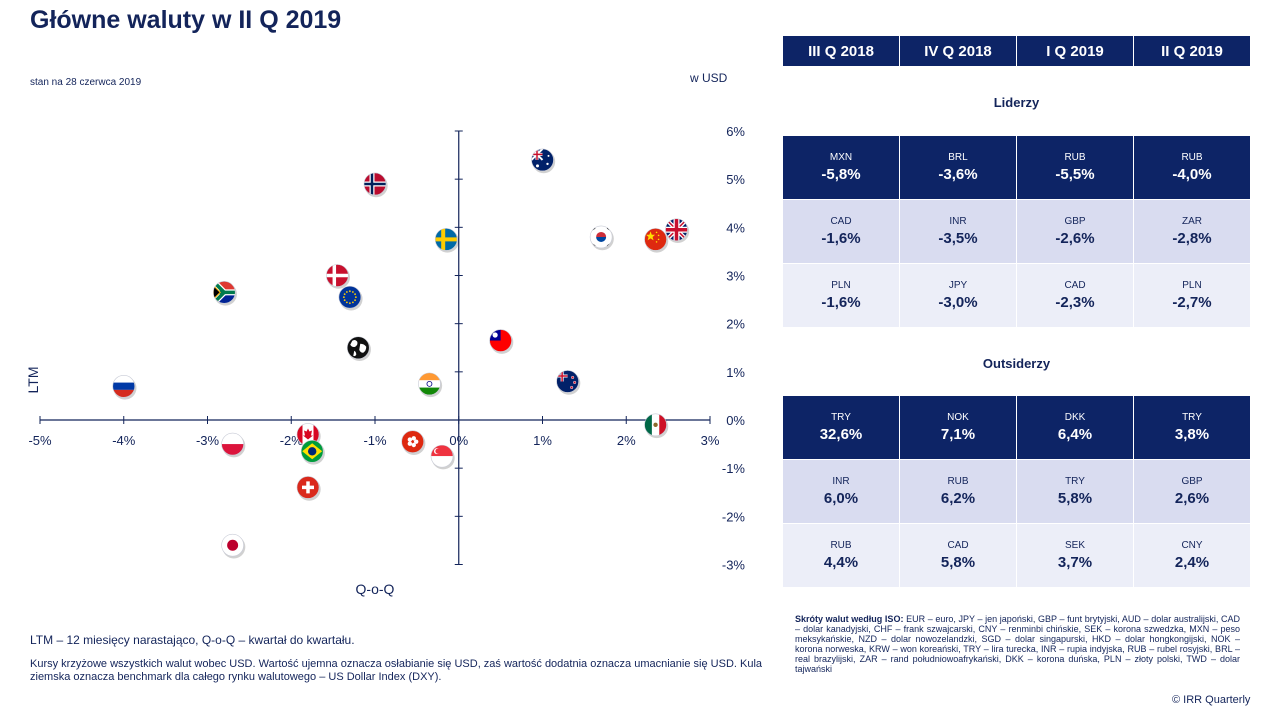  Describe the element at coordinates (735, 420) in the screenshot. I see `y-tick-label: 0%` at that location.